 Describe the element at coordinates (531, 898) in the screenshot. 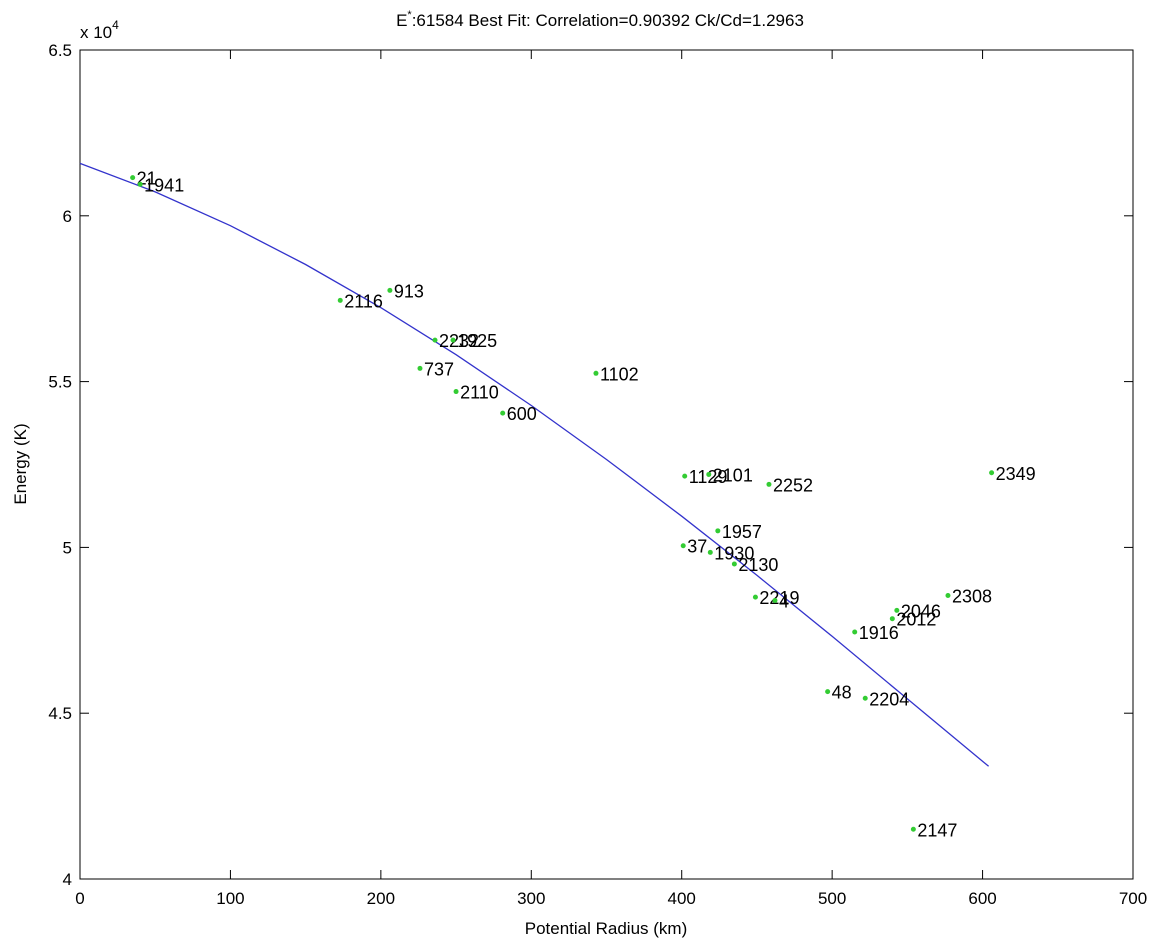

I see `x-tick-label: 300` at that location.